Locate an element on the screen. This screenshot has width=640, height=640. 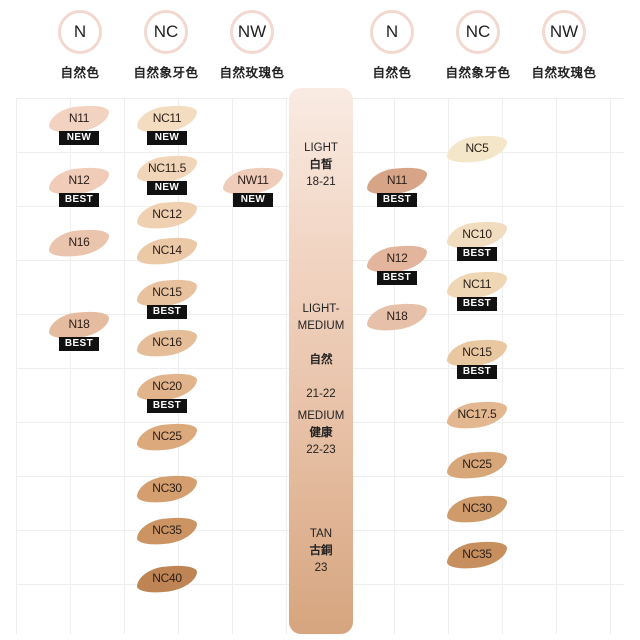
shade-code: NC25 is located at coordinates (167, 436).